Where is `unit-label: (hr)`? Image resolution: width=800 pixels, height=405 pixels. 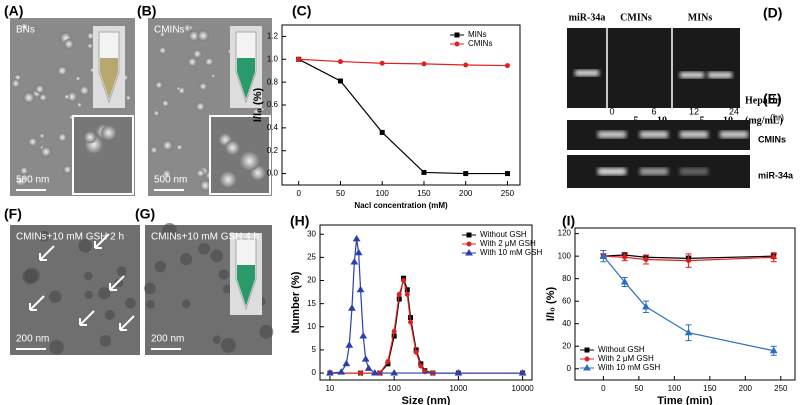 unit-label: (hr) is located at coordinates (777, 117).